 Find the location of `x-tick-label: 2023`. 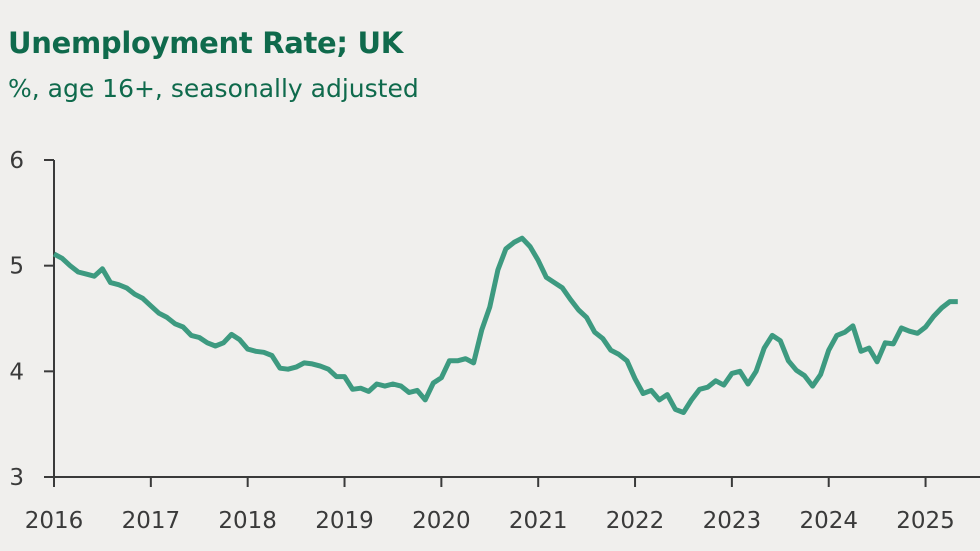

x-tick-label: 2023 is located at coordinates (732, 521).